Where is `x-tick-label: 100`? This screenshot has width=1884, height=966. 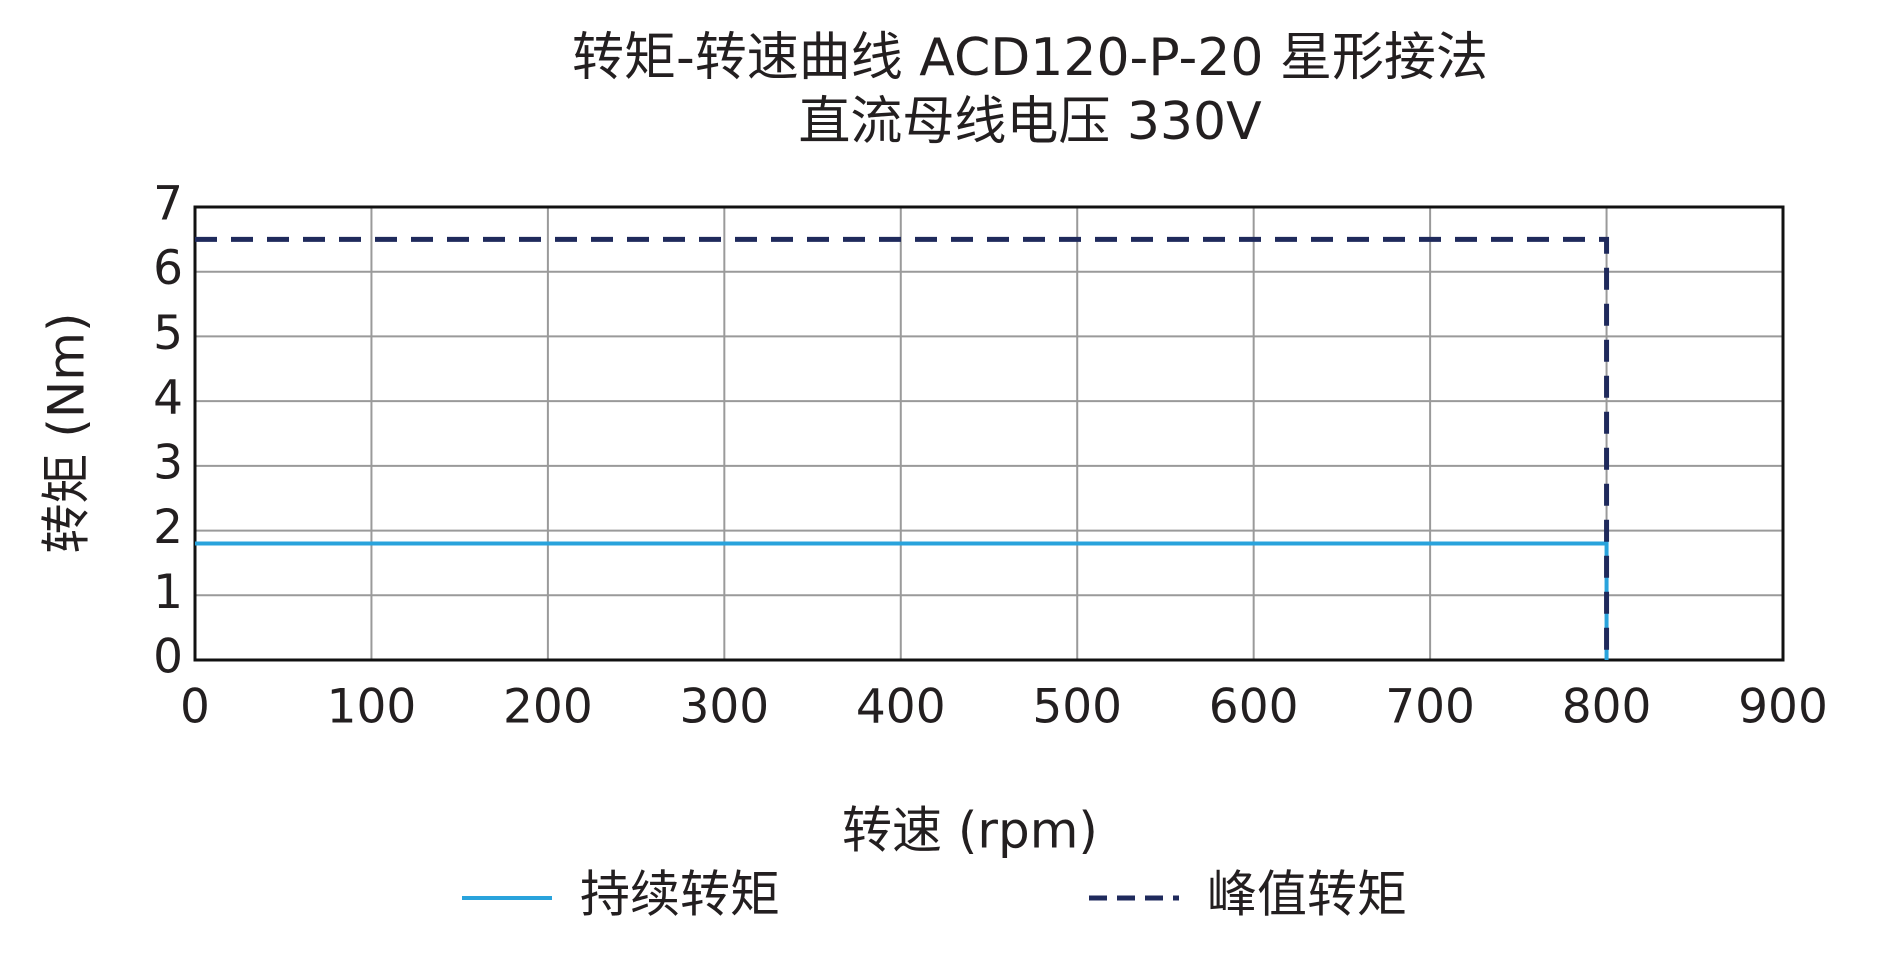
x-tick-label: 100 is located at coordinates (372, 707).